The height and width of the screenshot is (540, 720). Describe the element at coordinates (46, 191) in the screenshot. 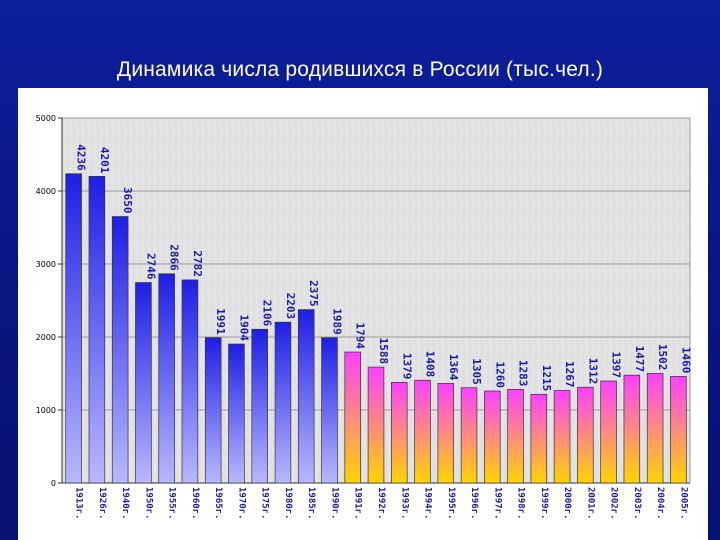

I see `y-tick-label: 4000` at that location.